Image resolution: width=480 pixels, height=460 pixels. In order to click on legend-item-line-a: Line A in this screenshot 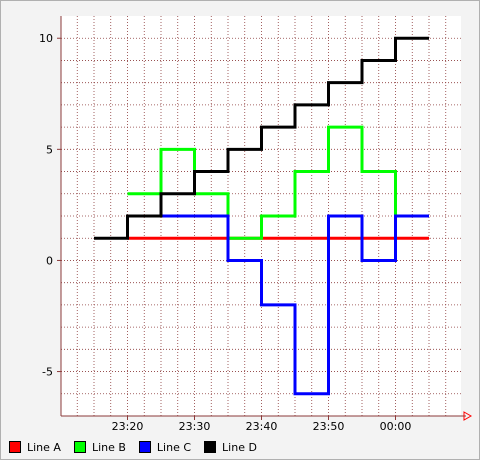, I will do `click(35, 447)`.